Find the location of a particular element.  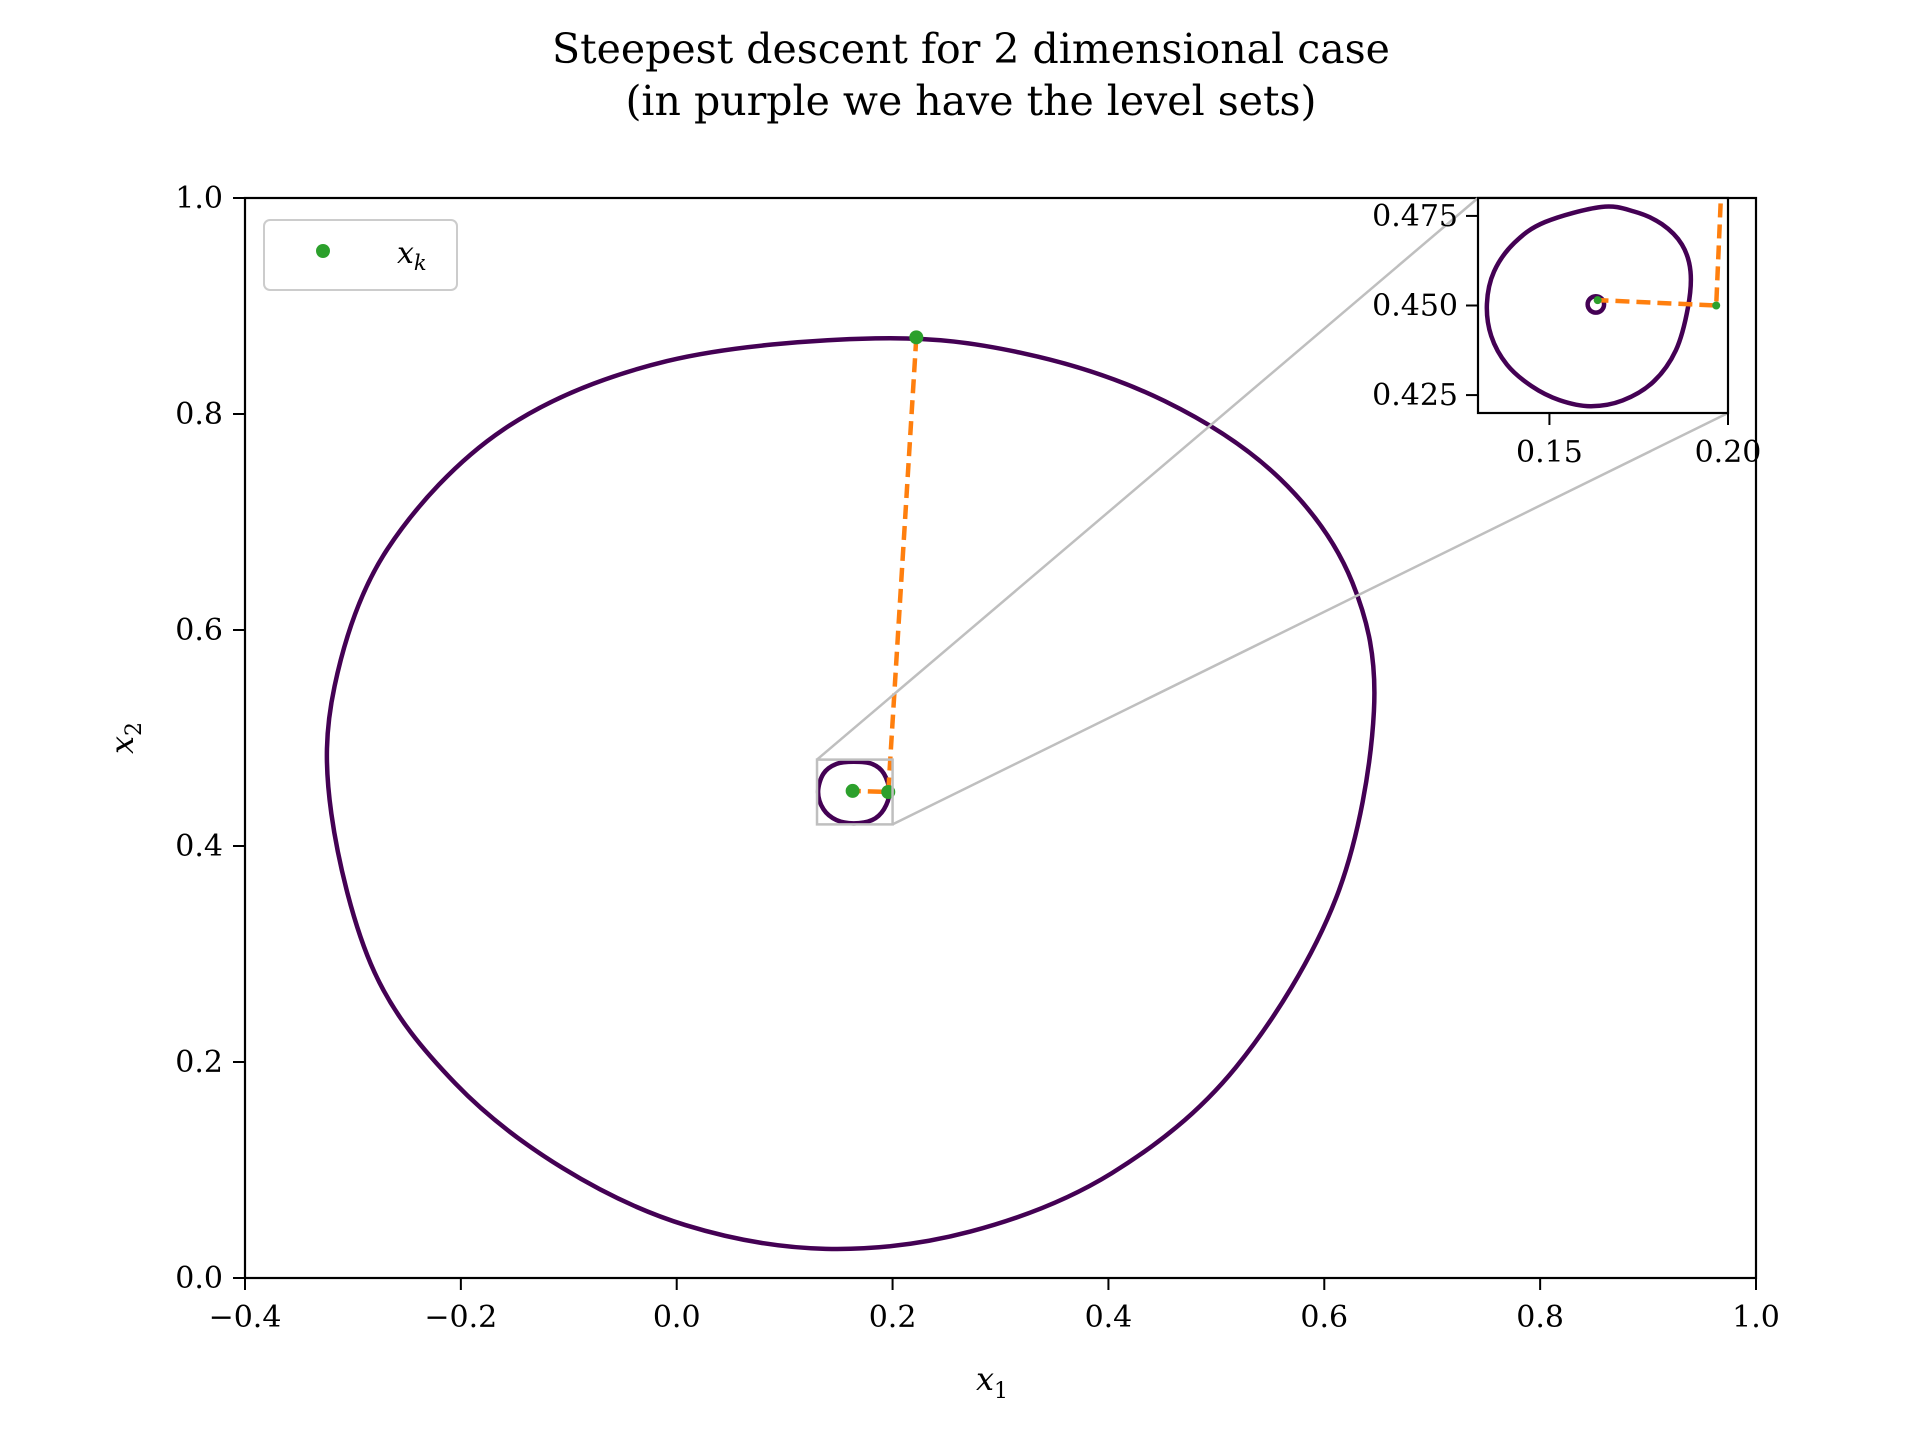

x-tick-label: 0.8 is located at coordinates (1540, 1317).